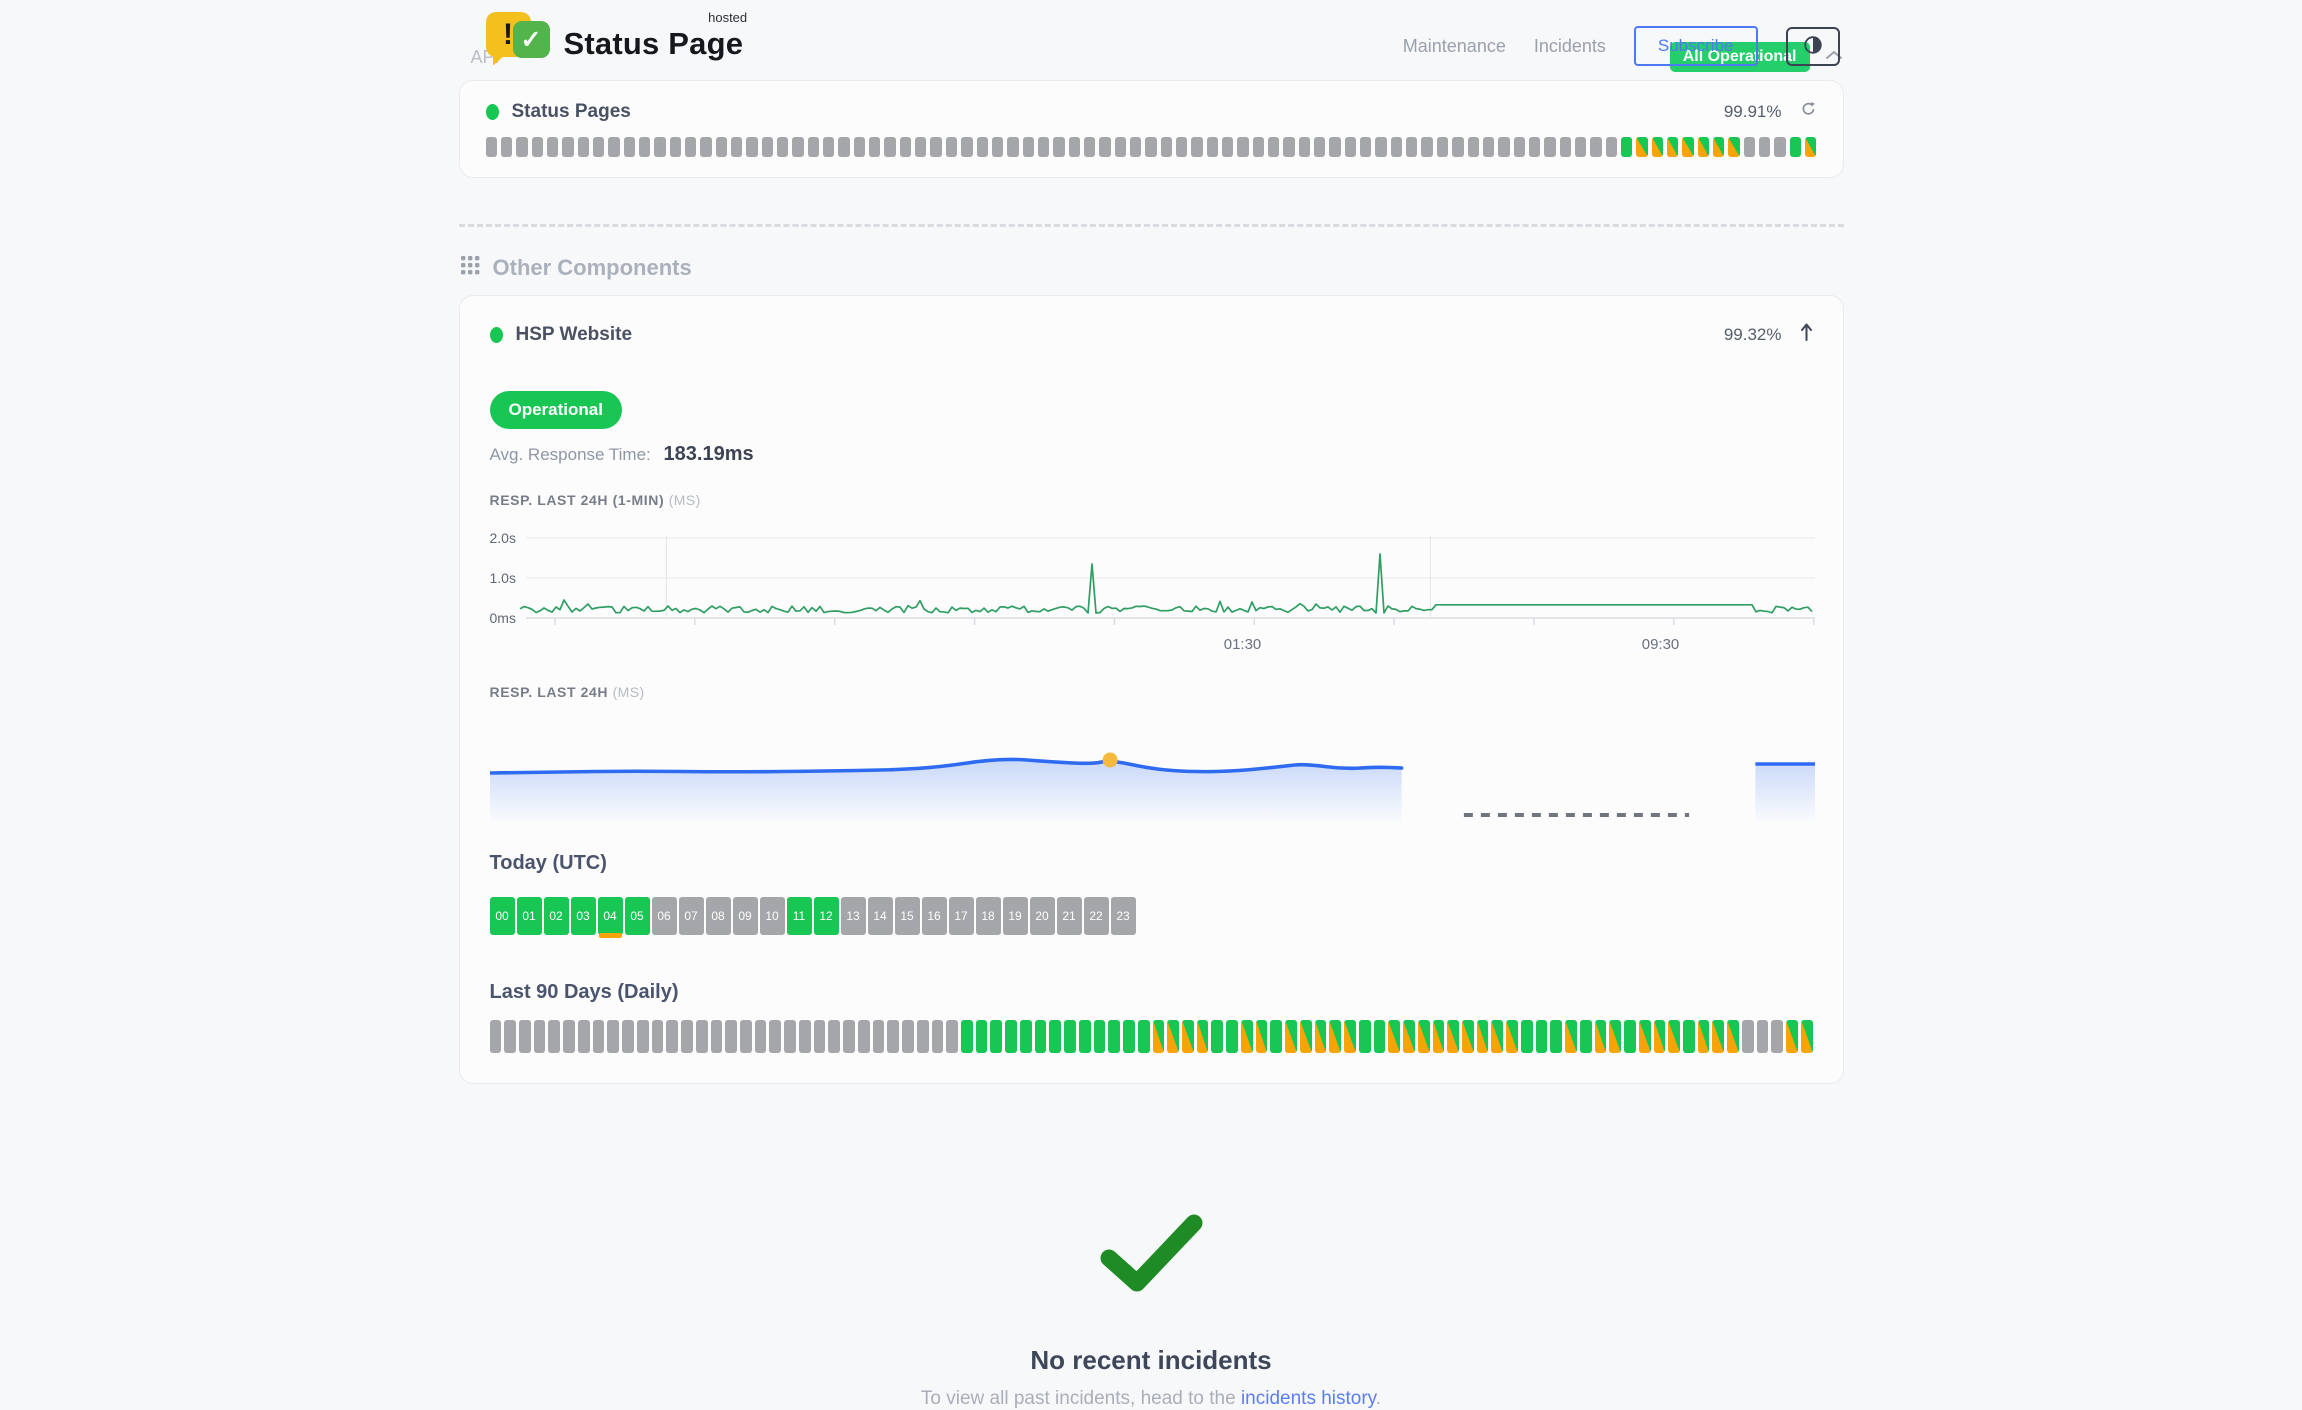  What do you see at coordinates (556, 916) in the screenshot?
I see `hour-box-02: 02` at bounding box center [556, 916].